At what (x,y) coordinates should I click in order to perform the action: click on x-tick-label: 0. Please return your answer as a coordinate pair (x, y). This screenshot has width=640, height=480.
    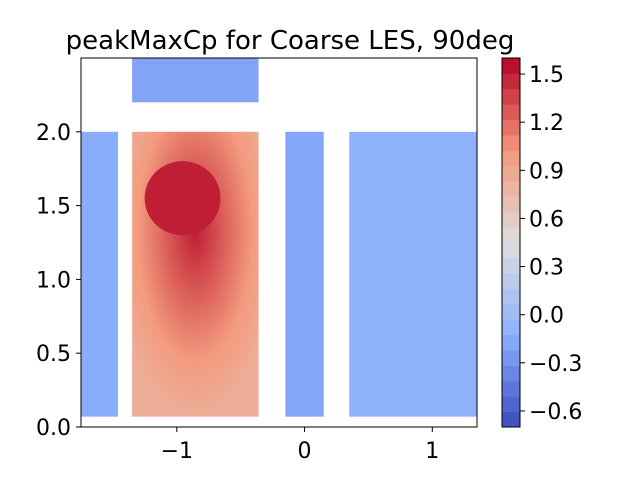
    Looking at the image, I should click on (305, 451).